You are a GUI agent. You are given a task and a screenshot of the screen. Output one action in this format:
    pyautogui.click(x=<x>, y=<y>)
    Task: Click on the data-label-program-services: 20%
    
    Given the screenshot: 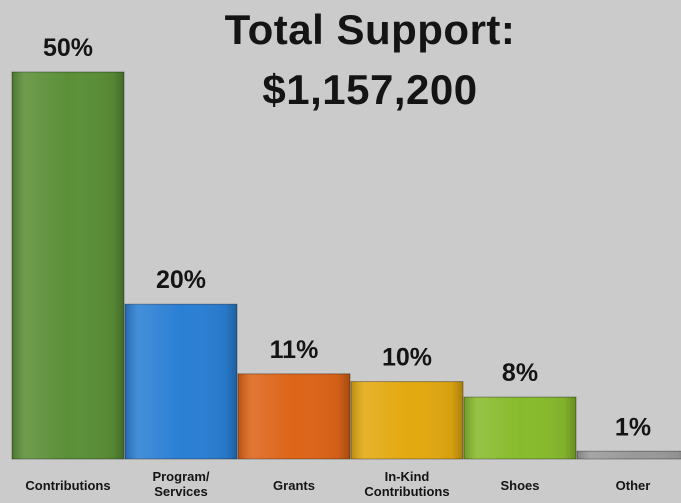 What is the action you would take?
    pyautogui.click(x=181, y=280)
    